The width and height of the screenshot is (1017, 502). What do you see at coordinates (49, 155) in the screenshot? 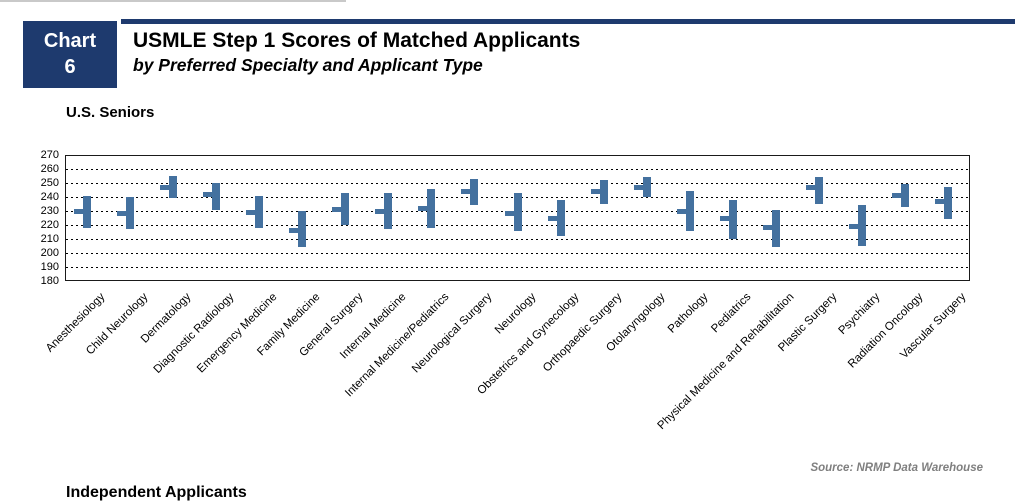
I see `y-axis-tick-label: 270` at bounding box center [49, 155].